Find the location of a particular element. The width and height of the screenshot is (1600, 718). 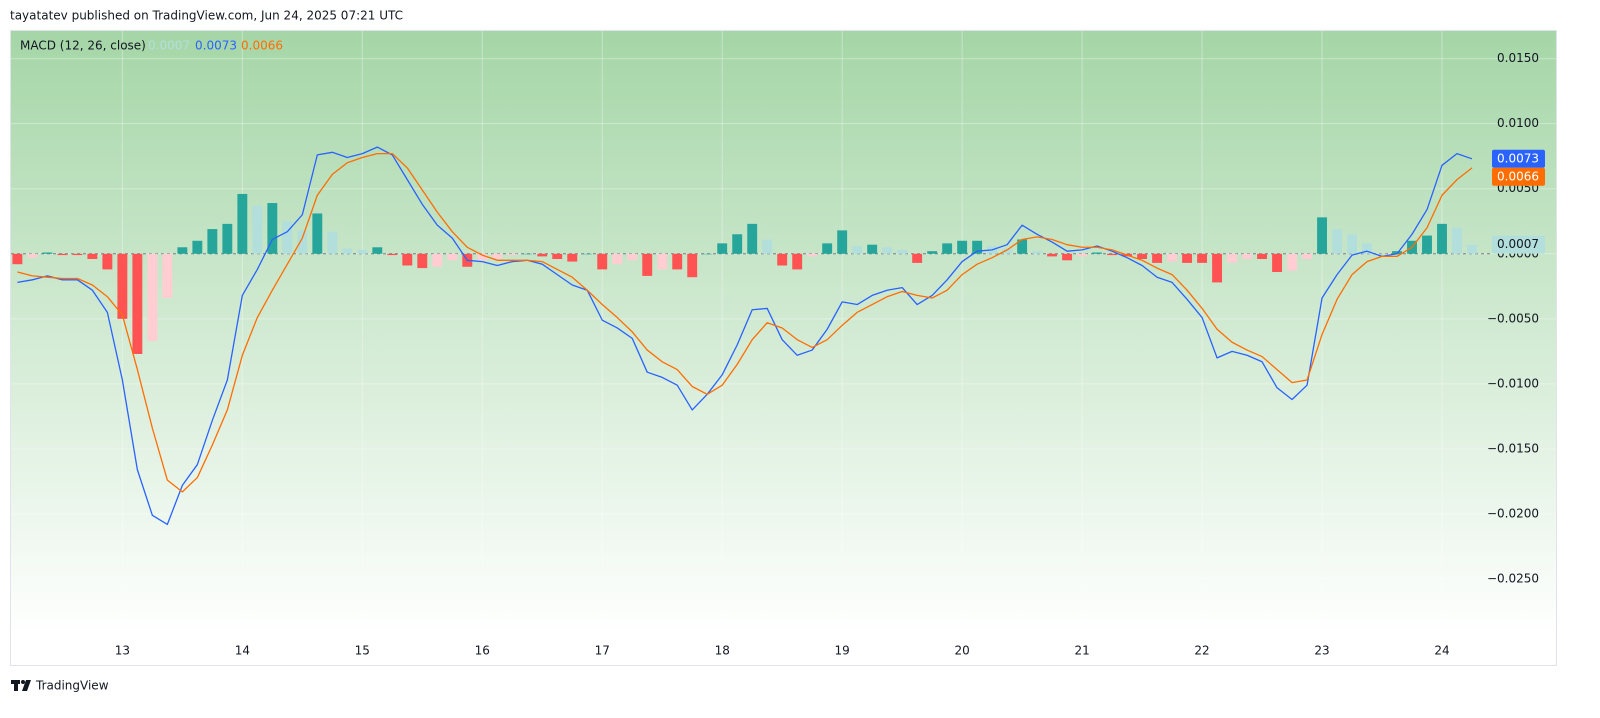

y-tick-label: −0.0250 is located at coordinates (1513, 579).